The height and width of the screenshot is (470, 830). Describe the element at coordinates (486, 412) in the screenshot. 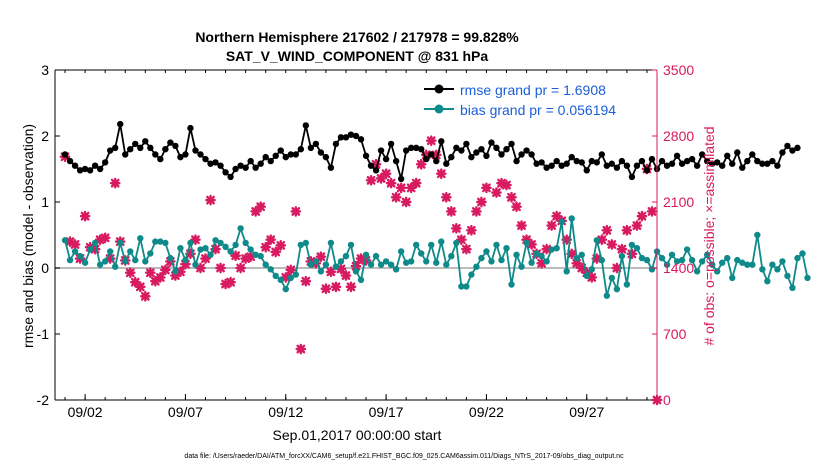

I see `x-tick-label: 09/22` at that location.